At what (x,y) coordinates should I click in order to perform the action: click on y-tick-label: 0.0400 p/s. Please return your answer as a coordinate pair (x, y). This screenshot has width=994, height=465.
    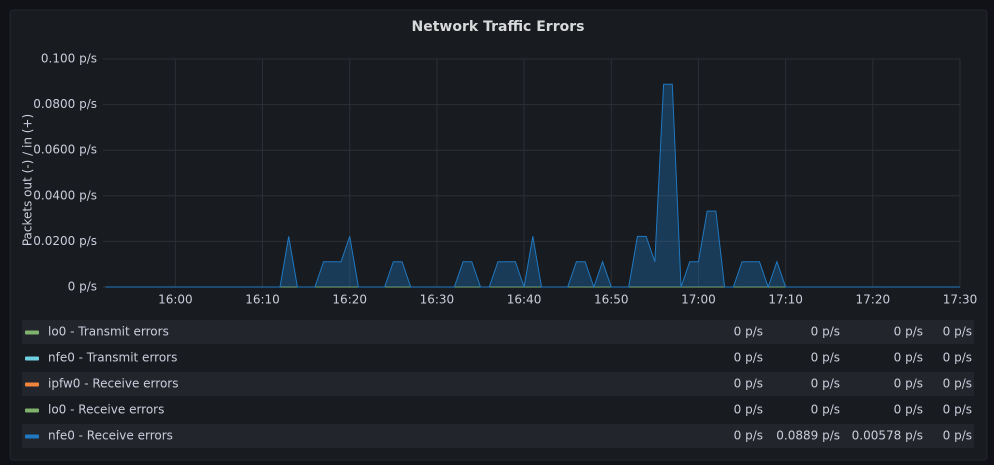
    Looking at the image, I should click on (65, 195).